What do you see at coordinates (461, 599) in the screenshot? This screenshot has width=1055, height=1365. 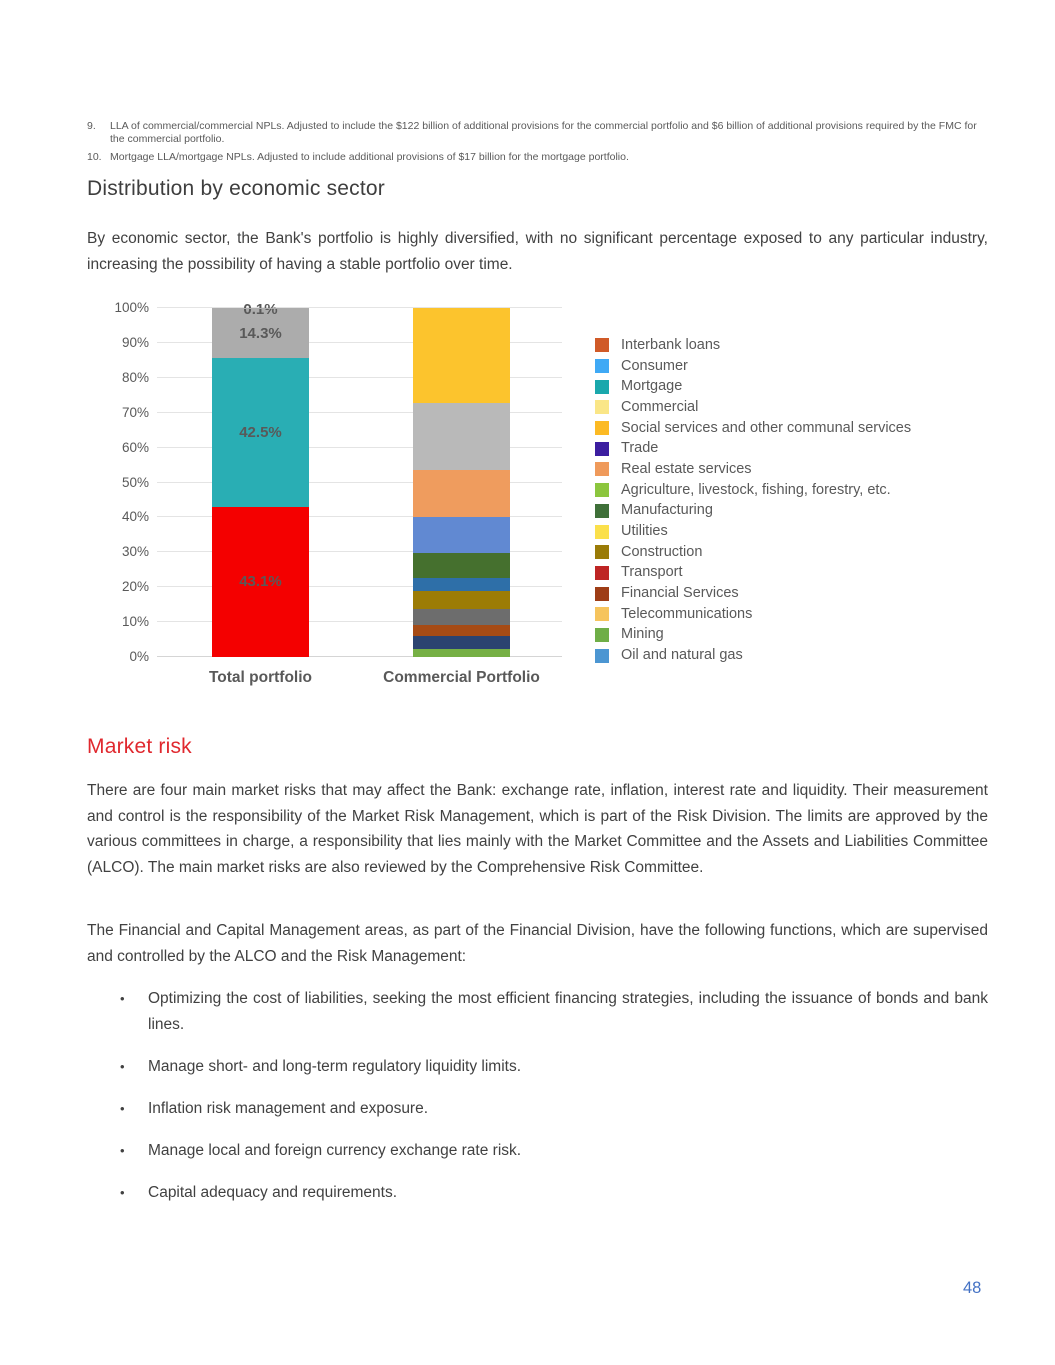 I see `segment-construction` at bounding box center [461, 599].